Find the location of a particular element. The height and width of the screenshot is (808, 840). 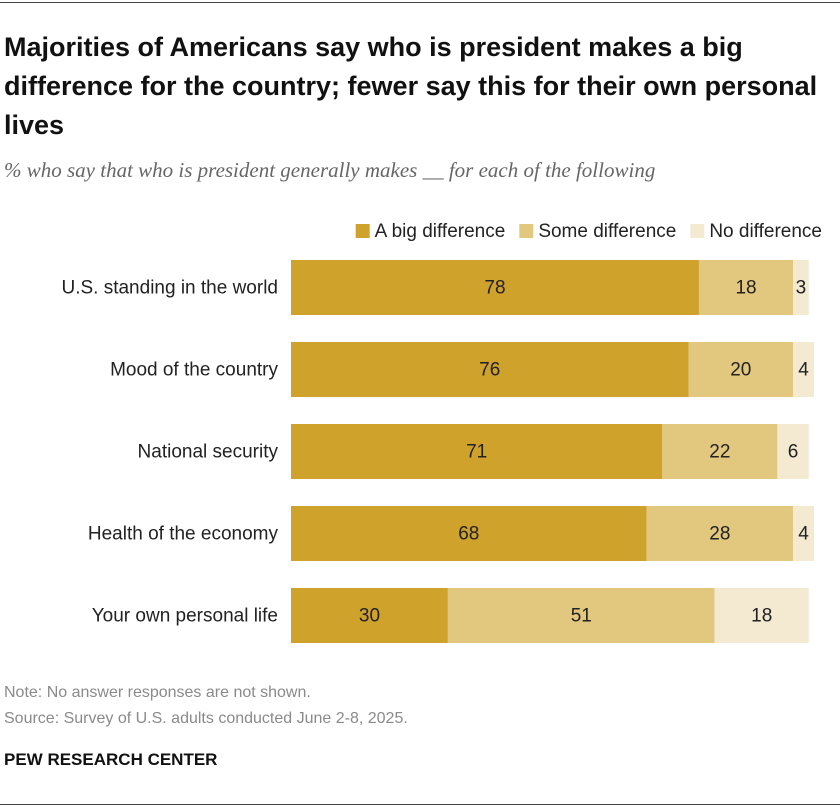

category-label: National security is located at coordinates (208, 452).